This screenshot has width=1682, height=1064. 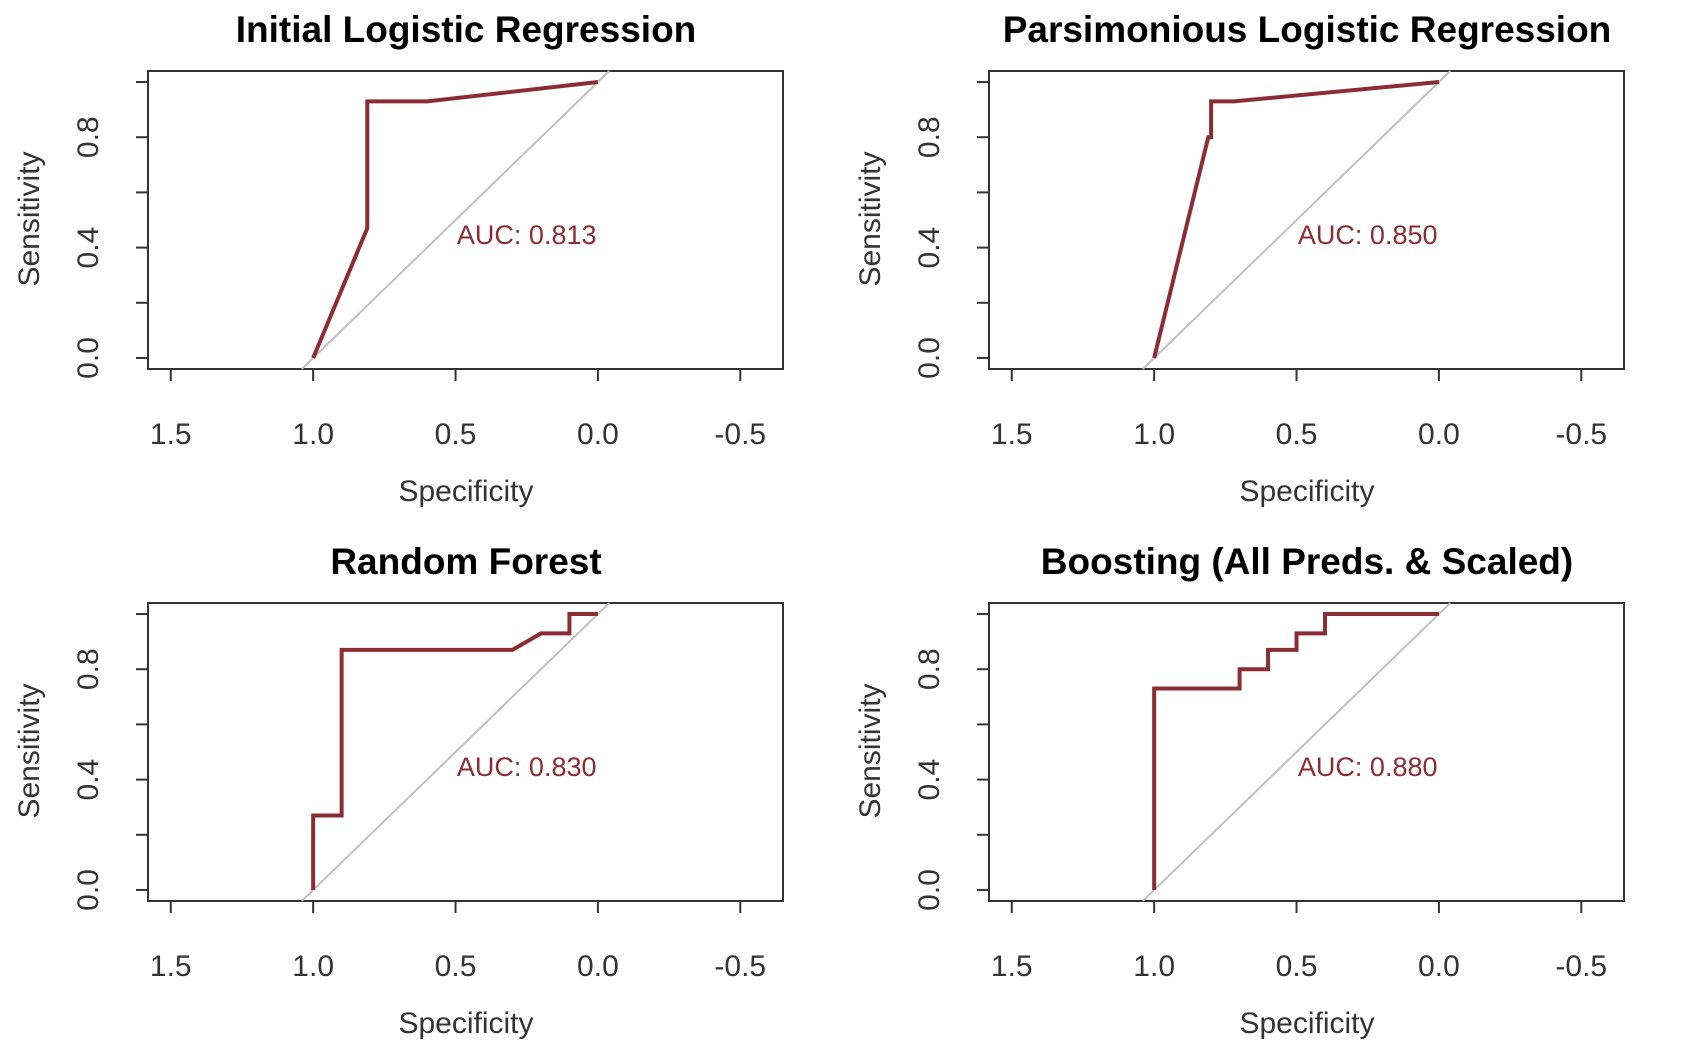 I want to click on auc-annotation: AUC: 0.880, so click(x=1368, y=767).